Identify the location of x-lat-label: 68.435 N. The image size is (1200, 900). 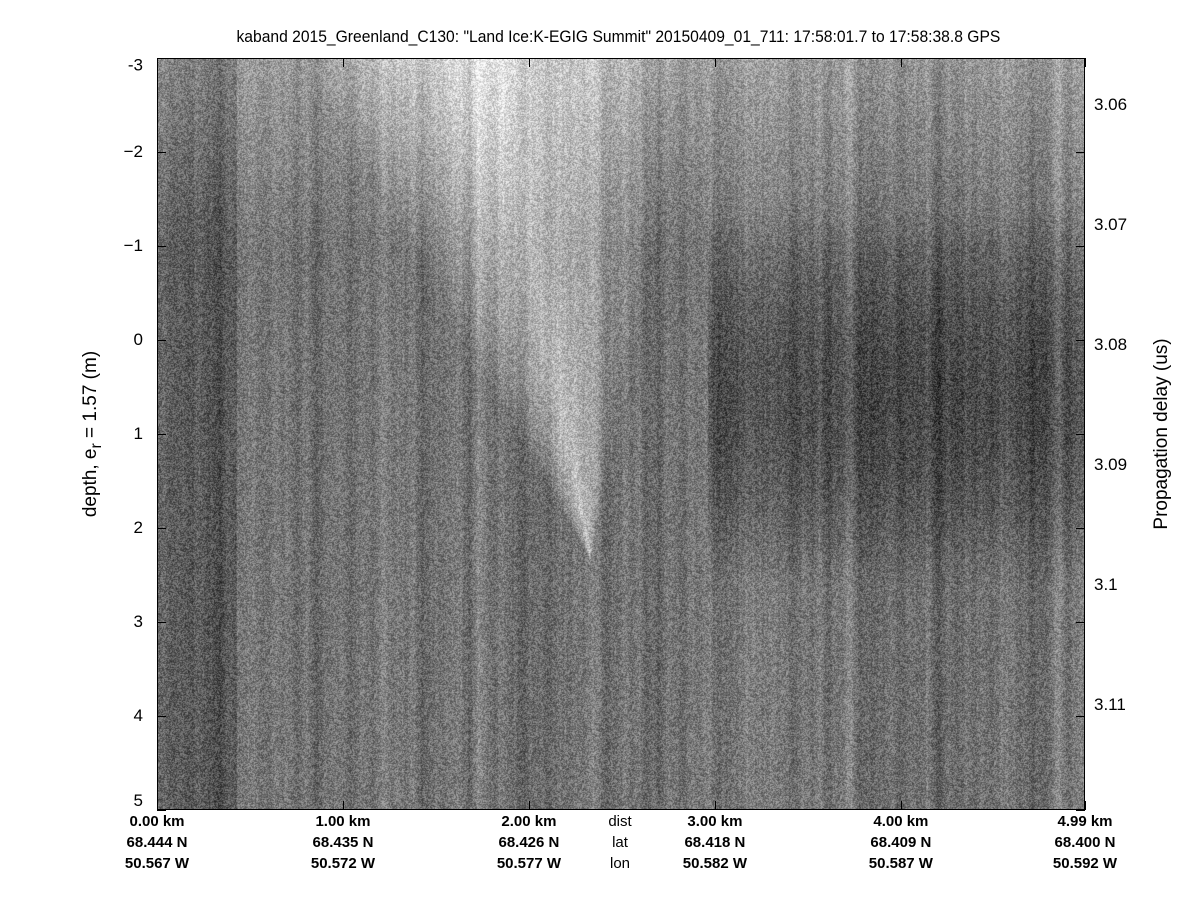
(343, 842).